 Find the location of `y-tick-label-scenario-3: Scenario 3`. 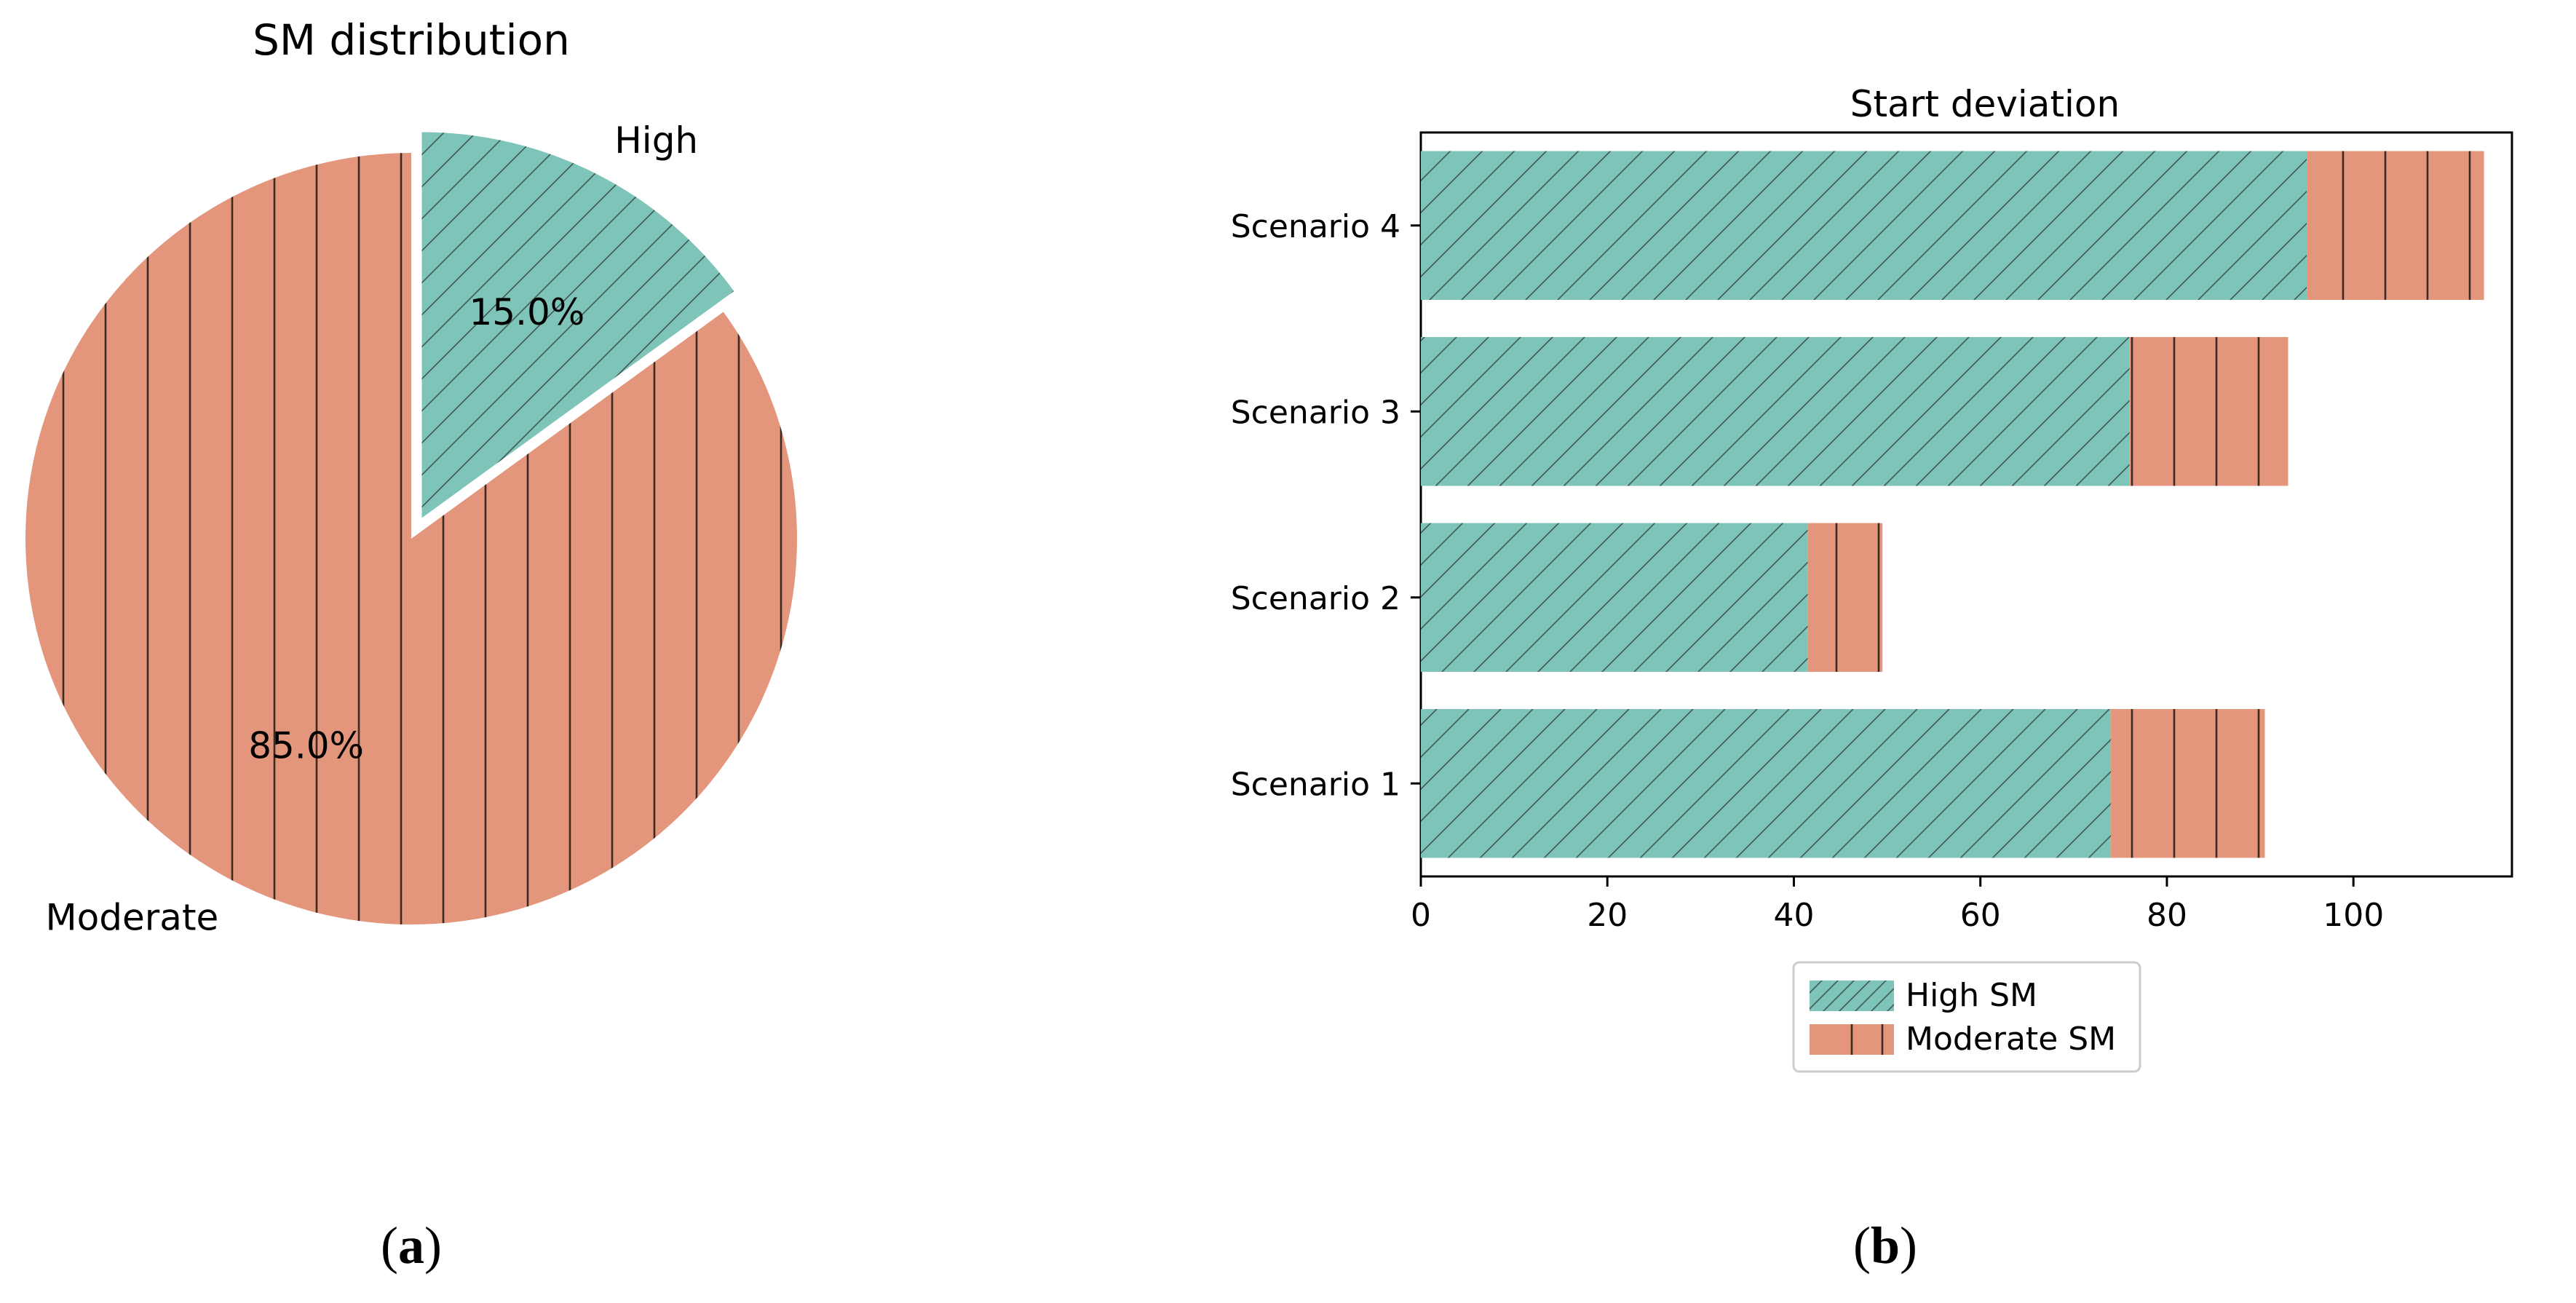

y-tick-label-scenario-3: Scenario 3 is located at coordinates (1315, 412).